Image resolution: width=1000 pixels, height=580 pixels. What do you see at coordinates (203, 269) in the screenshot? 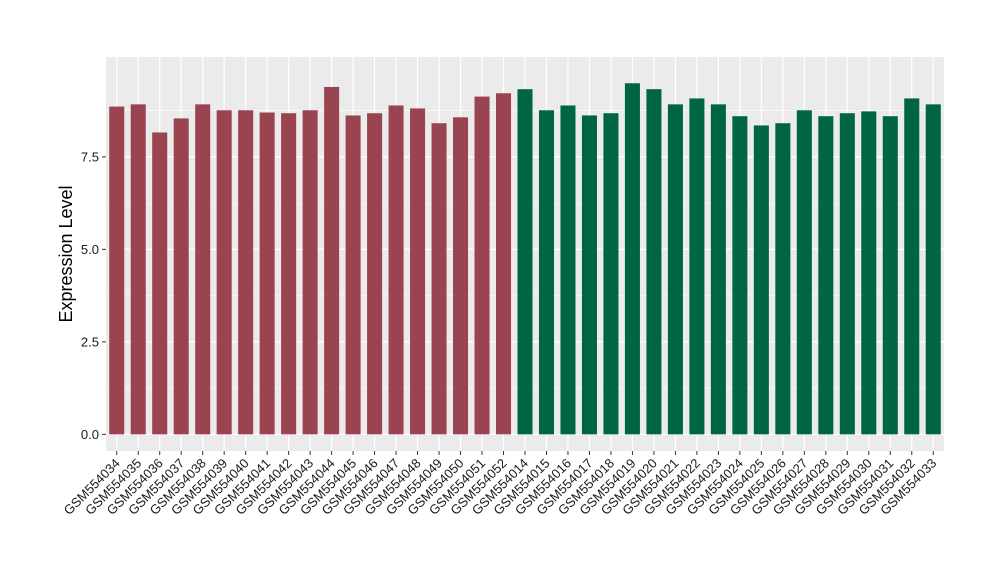
I see `bar-GSM554038` at bounding box center [203, 269].